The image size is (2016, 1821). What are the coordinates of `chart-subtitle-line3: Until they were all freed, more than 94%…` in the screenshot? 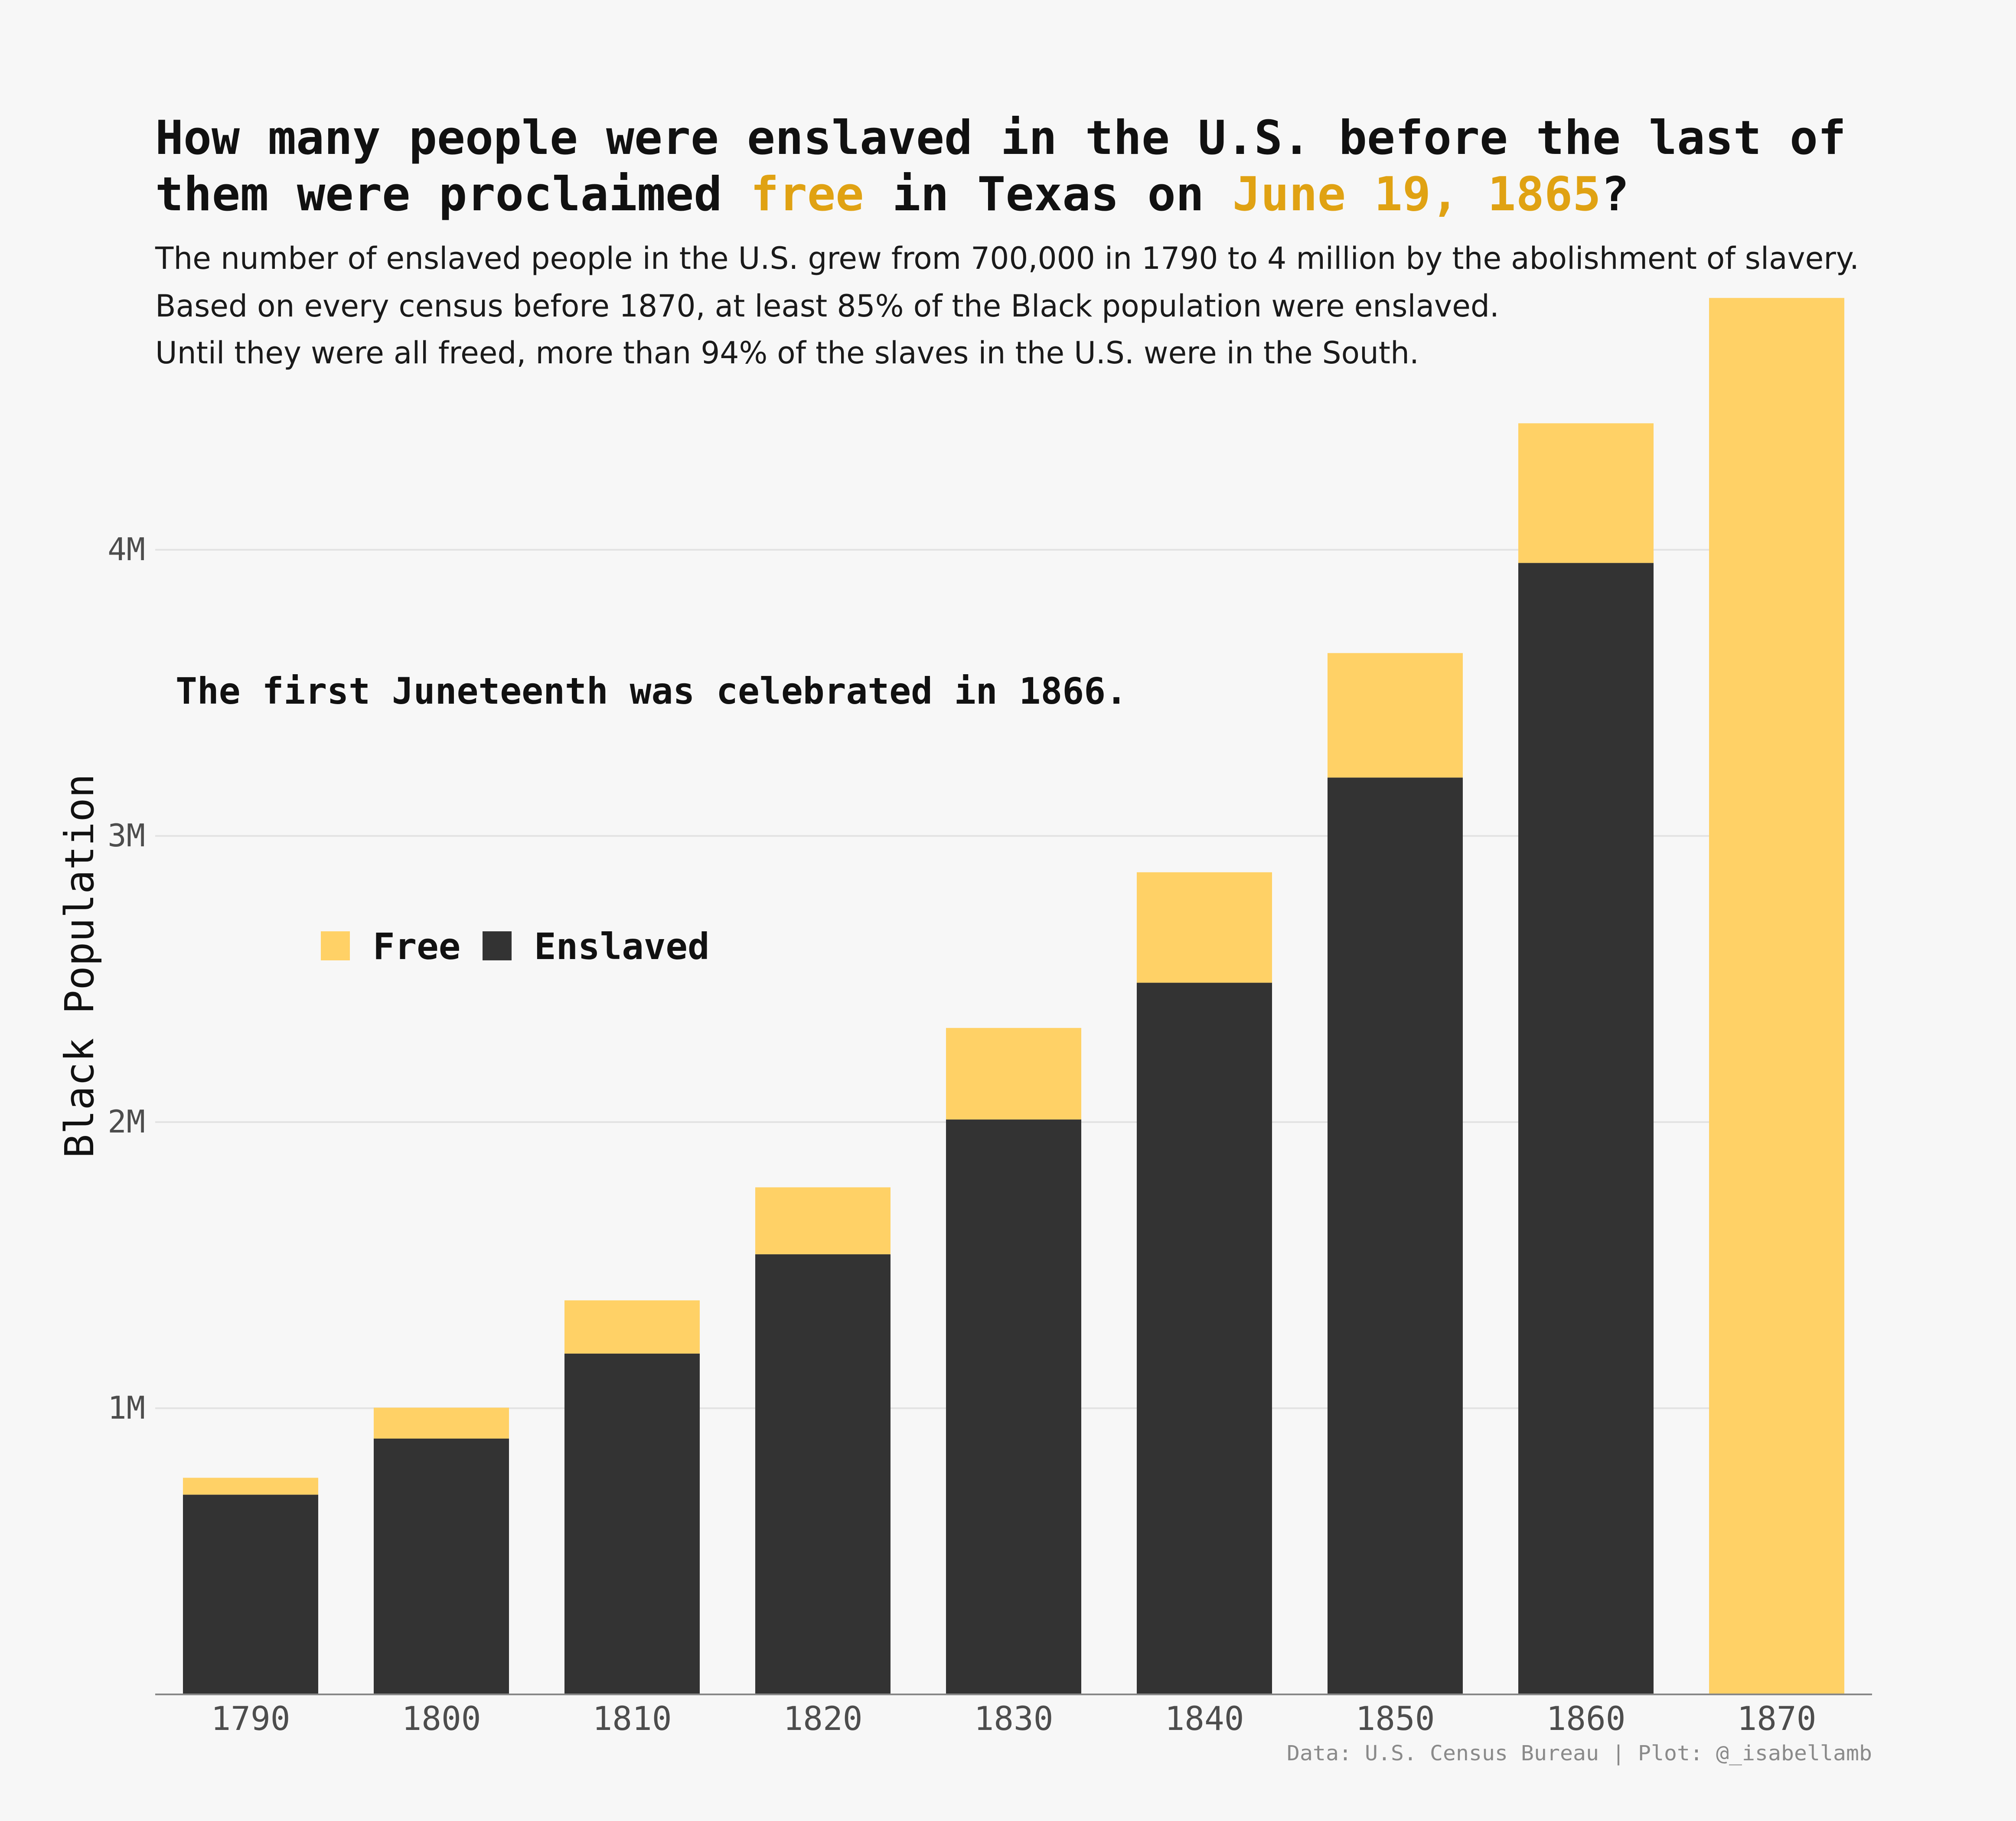 It's located at (787, 353).